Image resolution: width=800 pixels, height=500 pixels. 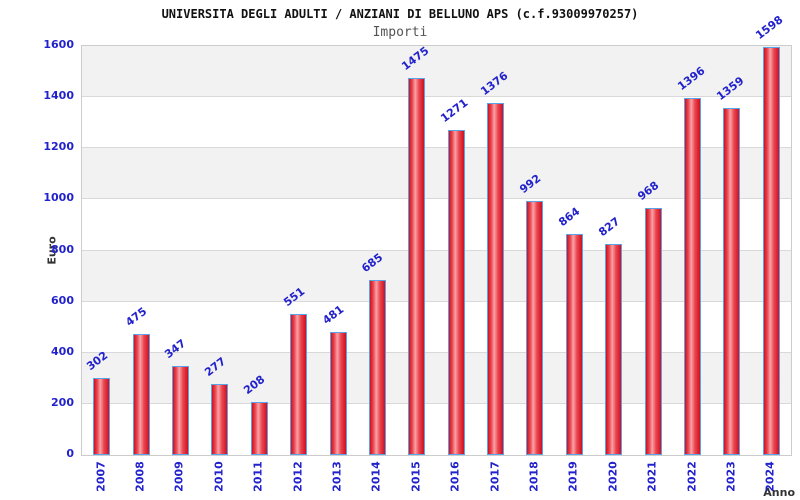 What do you see at coordinates (70, 453) in the screenshot?
I see `y-tick-label: 0` at bounding box center [70, 453].